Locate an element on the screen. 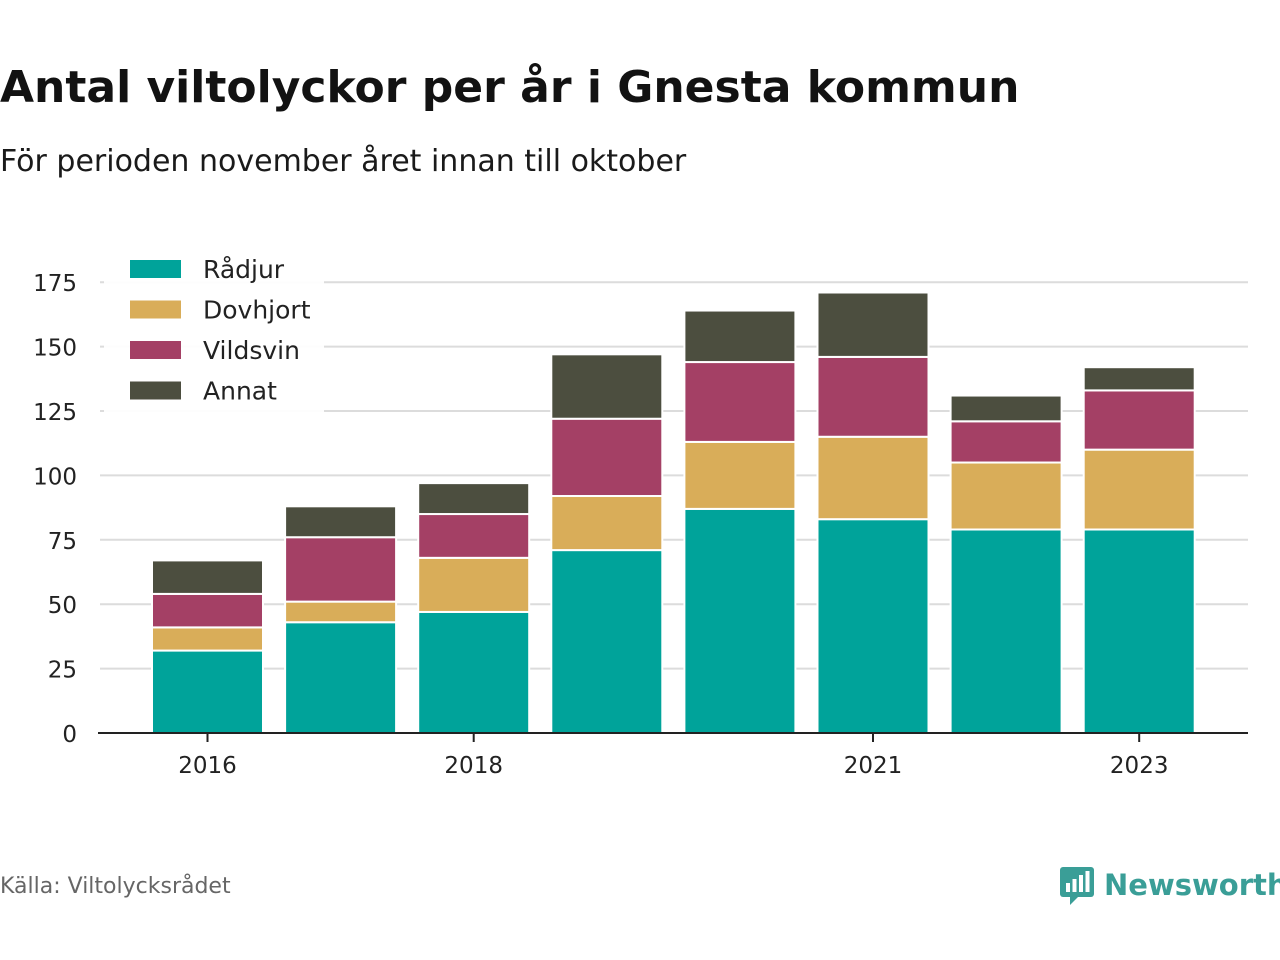  source-note: Källa: Viltolycksrådet is located at coordinates (115, 886).